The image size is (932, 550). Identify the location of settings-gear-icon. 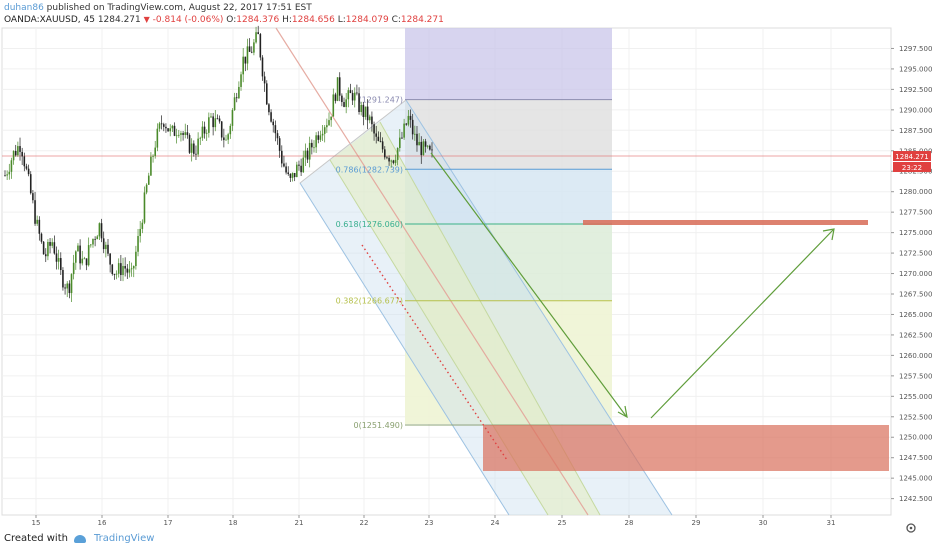
(911, 528).